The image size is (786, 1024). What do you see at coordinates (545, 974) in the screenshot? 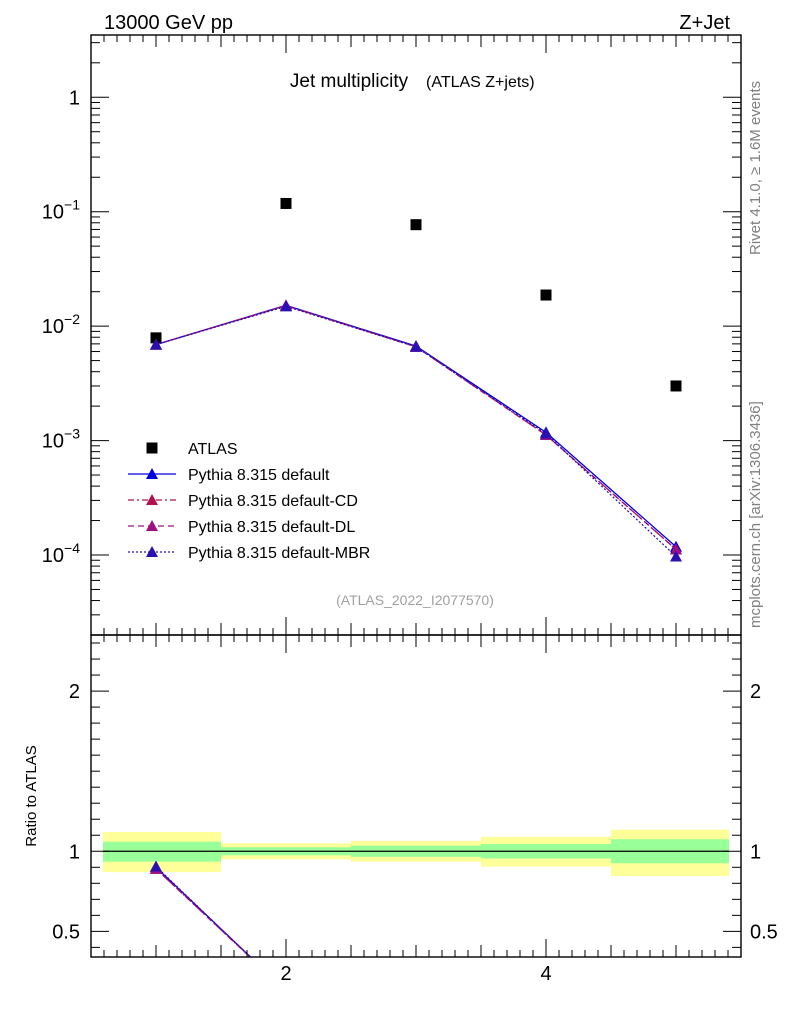
I see `x-tick-label: 4` at bounding box center [545, 974].